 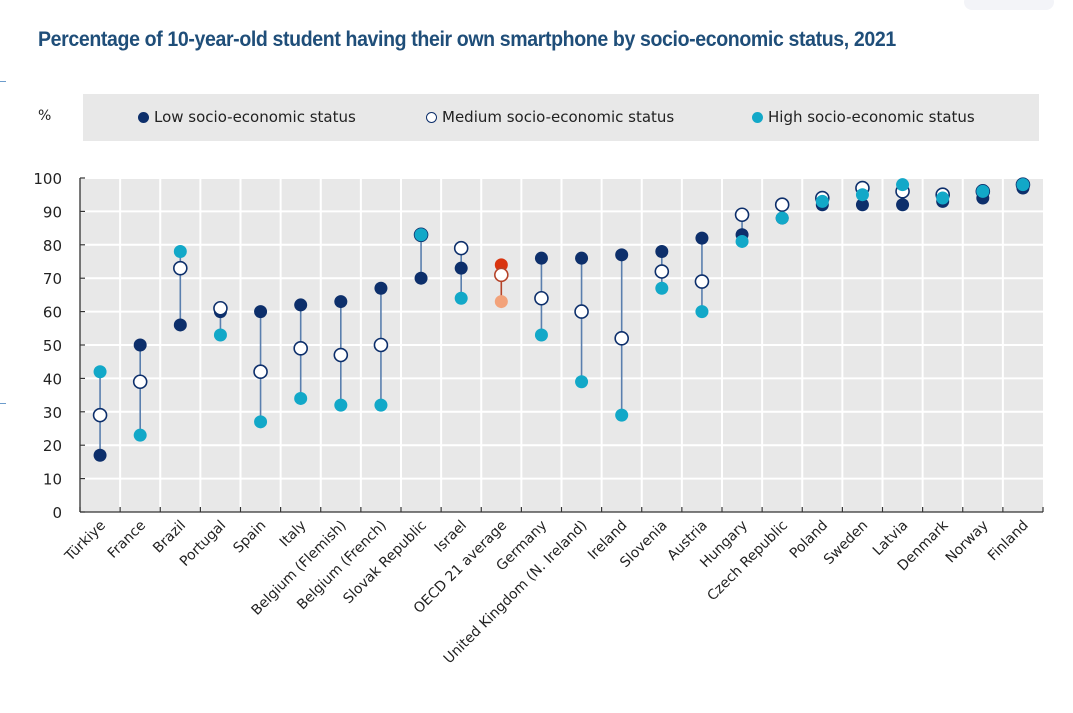 I want to click on legend-label-low: Low socio-economic status, so click(x=255, y=117).